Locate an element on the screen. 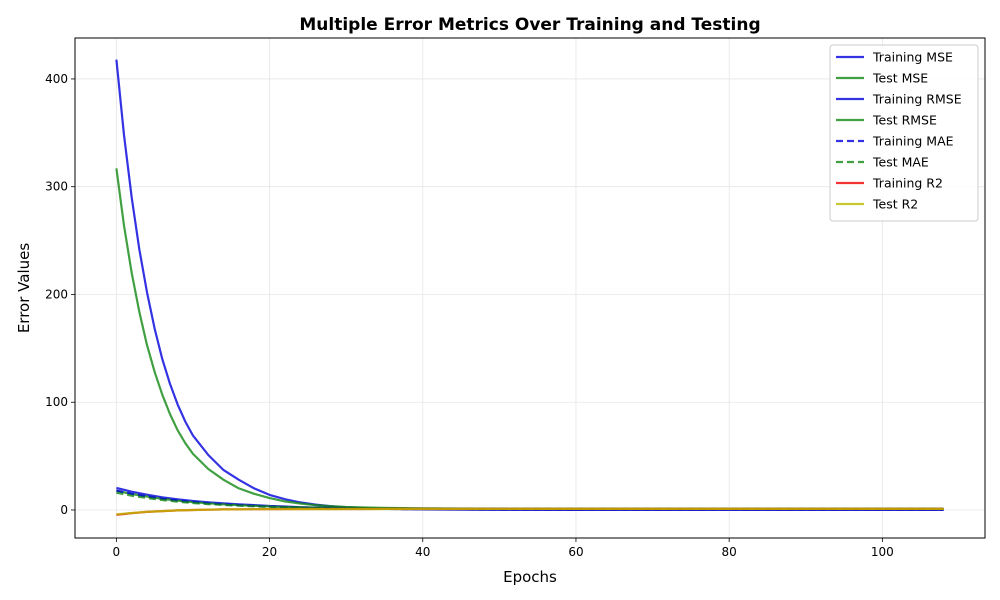 This screenshot has width=1000, height=600. y-axis-ticks: 0 100 200 300 400 is located at coordinates (60, 294).